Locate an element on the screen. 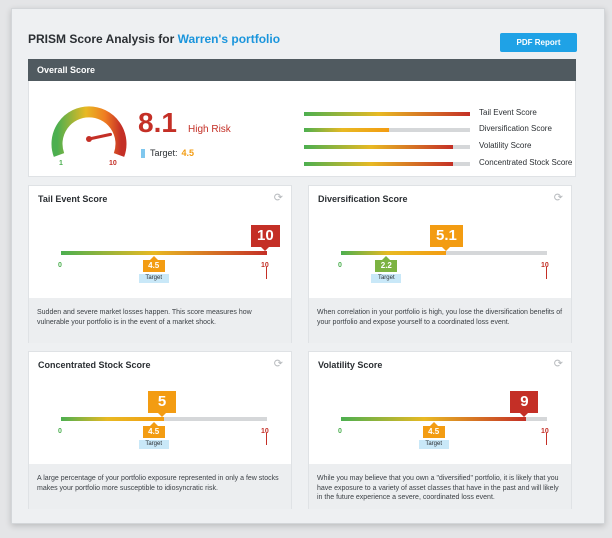 This screenshot has width=612, height=538. scale-track: 5 is located at coordinates (164, 418).